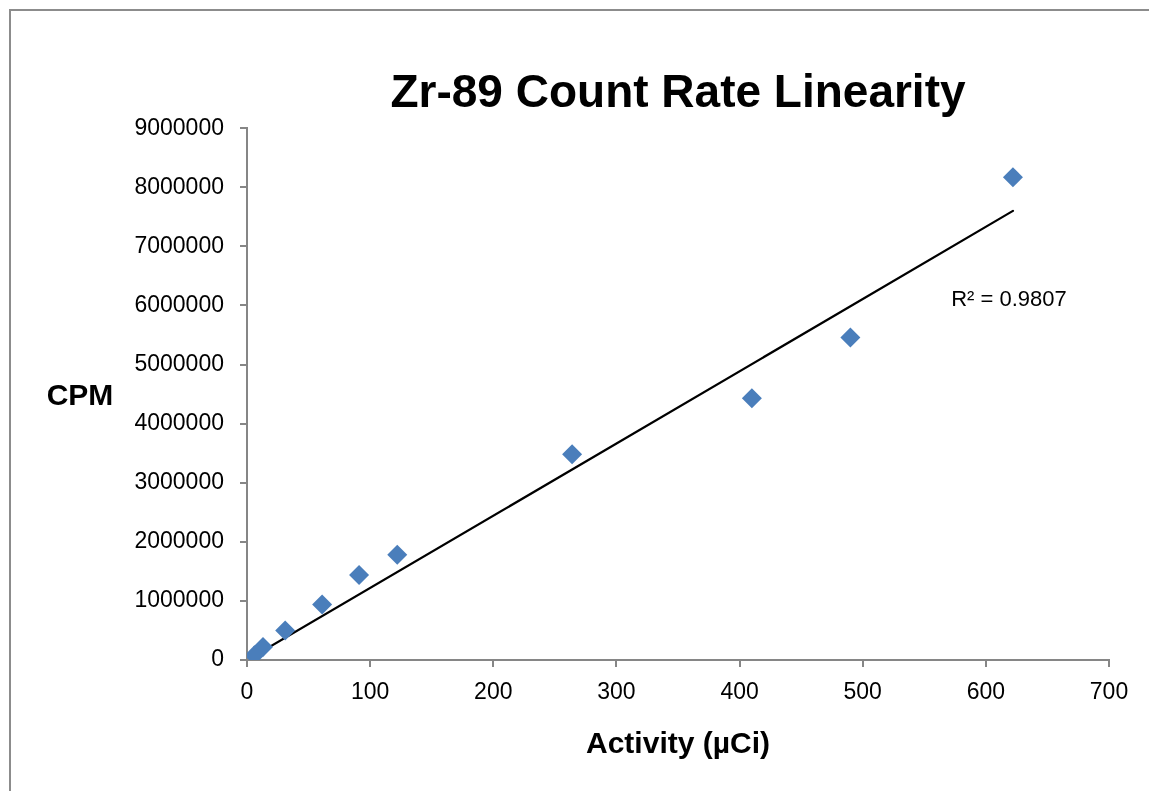 The width and height of the screenshot is (1149, 791). What do you see at coordinates (179, 303) in the screenshot?
I see `y-tick-label: 6000000` at bounding box center [179, 303].